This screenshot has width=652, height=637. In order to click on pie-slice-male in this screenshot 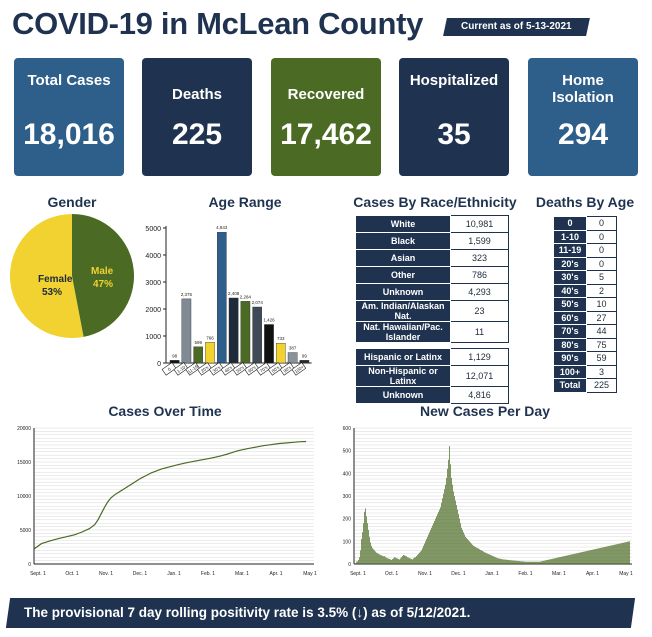, I will do `click(103, 275)`.